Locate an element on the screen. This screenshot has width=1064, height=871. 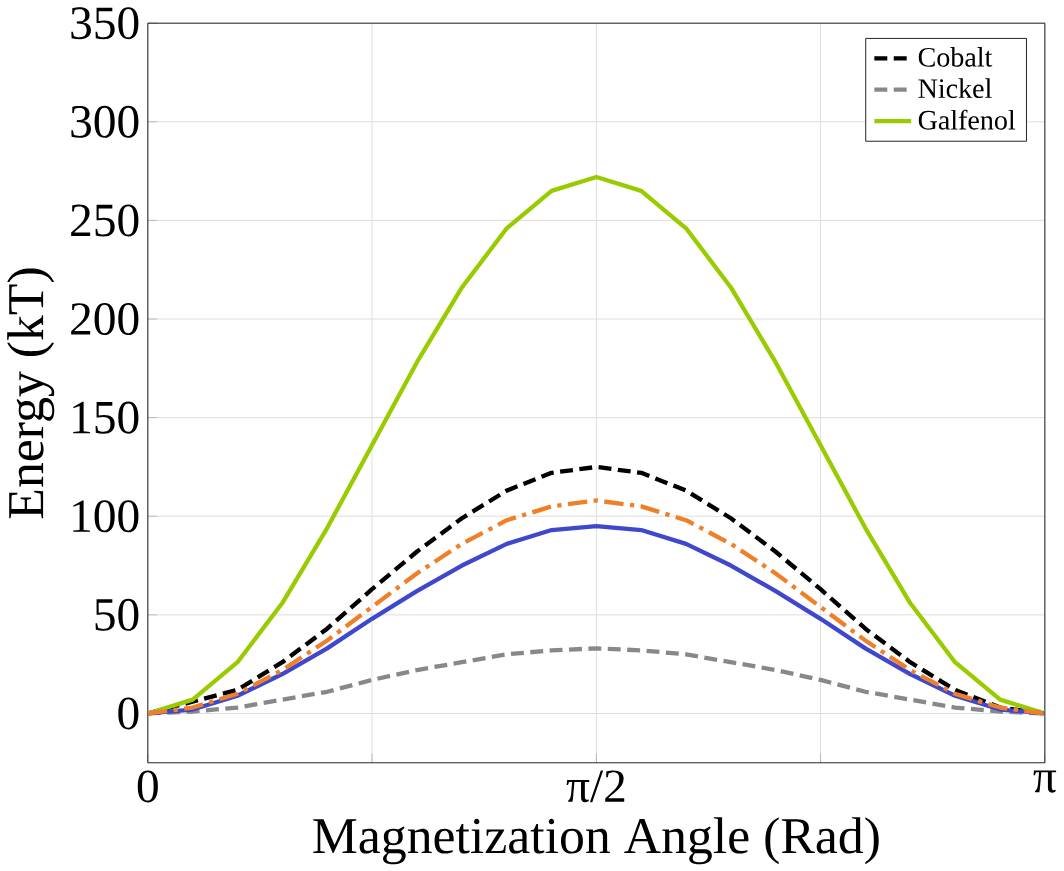
y-tick-label: 200 is located at coordinates (105, 318).